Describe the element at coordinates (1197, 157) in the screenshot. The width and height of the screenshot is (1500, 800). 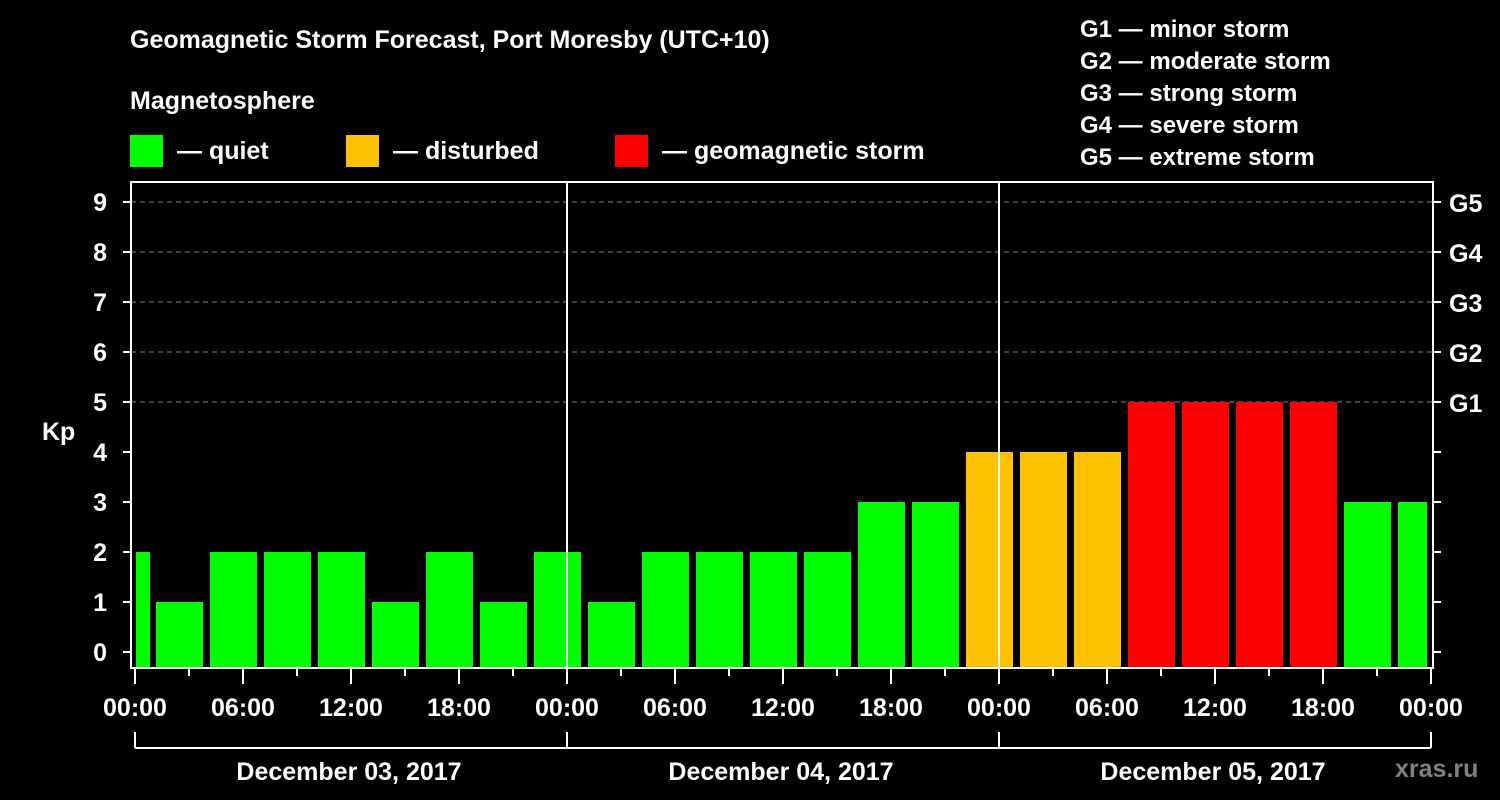
I see `g-scale-item: G5 — extreme storm` at that location.